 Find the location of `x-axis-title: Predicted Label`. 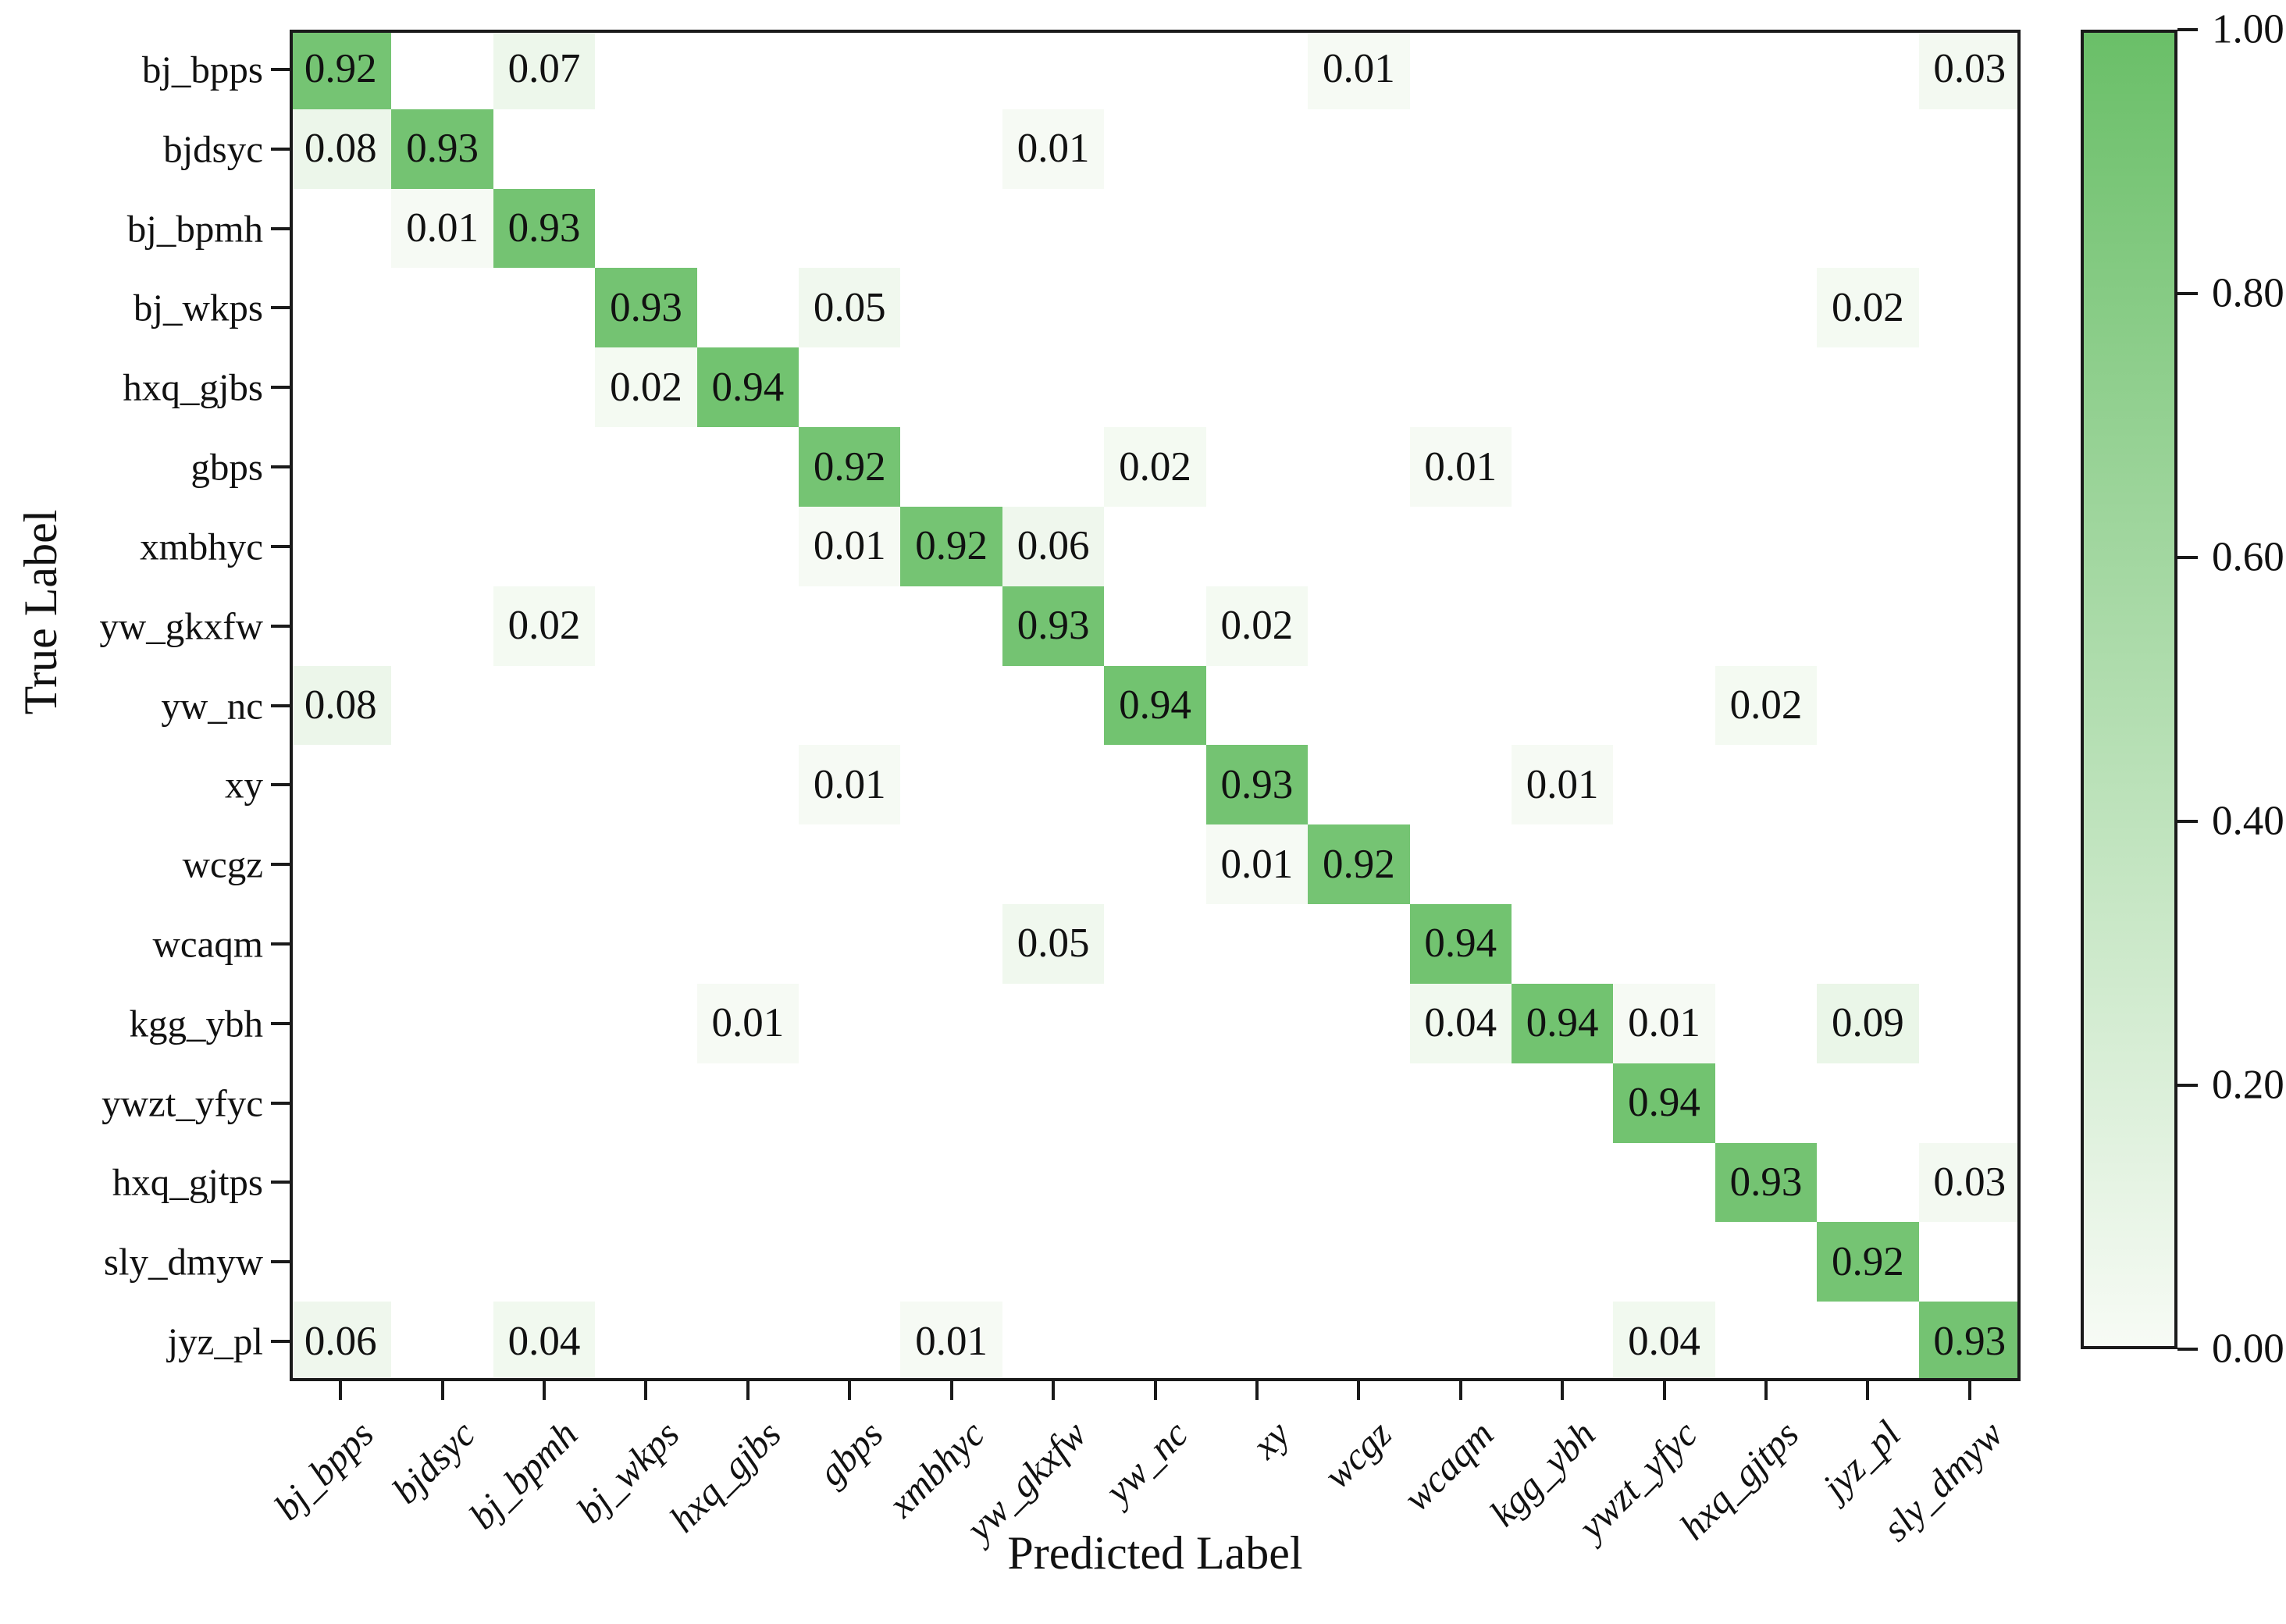

x-axis-title: Predicted Label is located at coordinates (1155, 1553).